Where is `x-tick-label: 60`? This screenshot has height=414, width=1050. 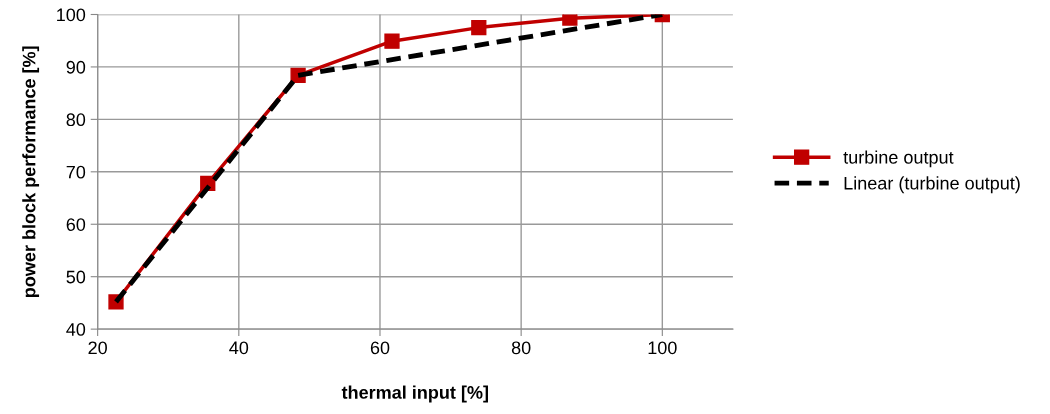
x-tick-label: 60 is located at coordinates (380, 348).